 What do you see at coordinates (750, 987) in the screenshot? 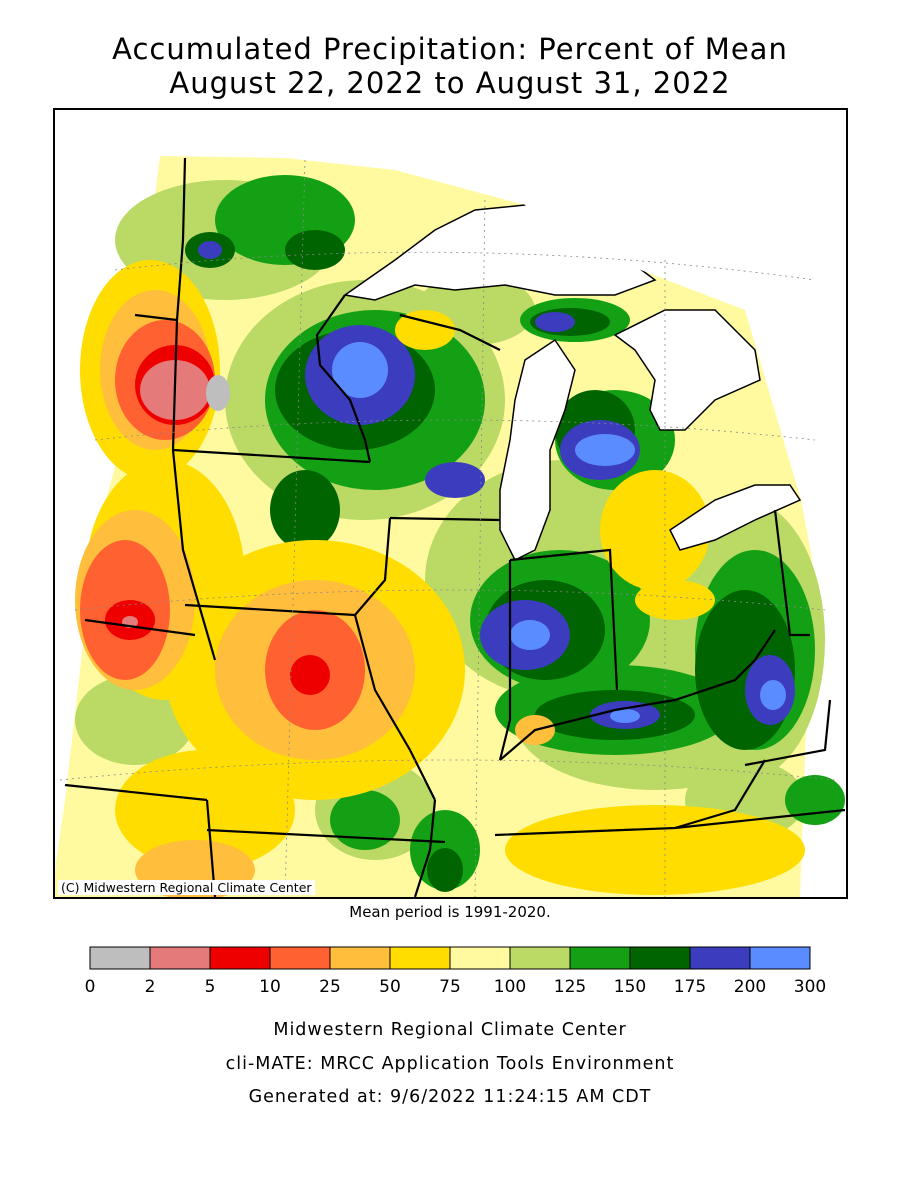
I see `legend-tick-label: 200` at bounding box center [750, 987].